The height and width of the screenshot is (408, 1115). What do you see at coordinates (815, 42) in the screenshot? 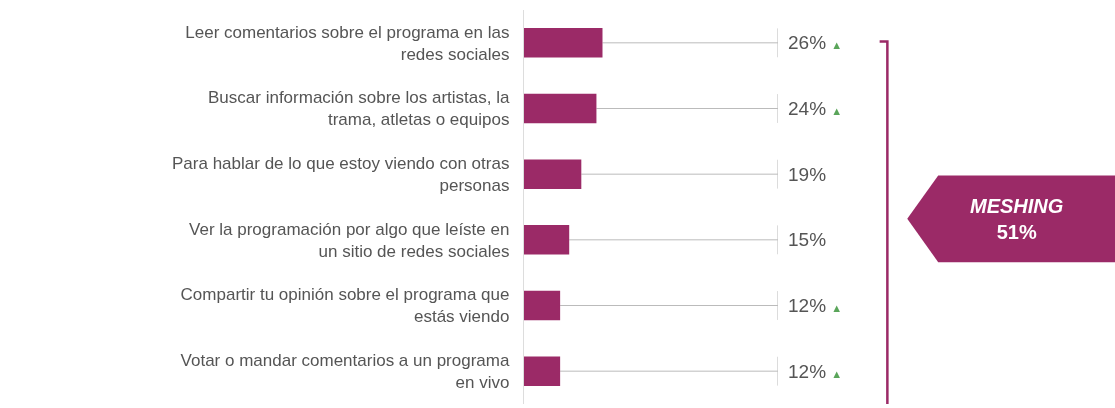
I see `data-label: 26% ▲` at bounding box center [815, 42].